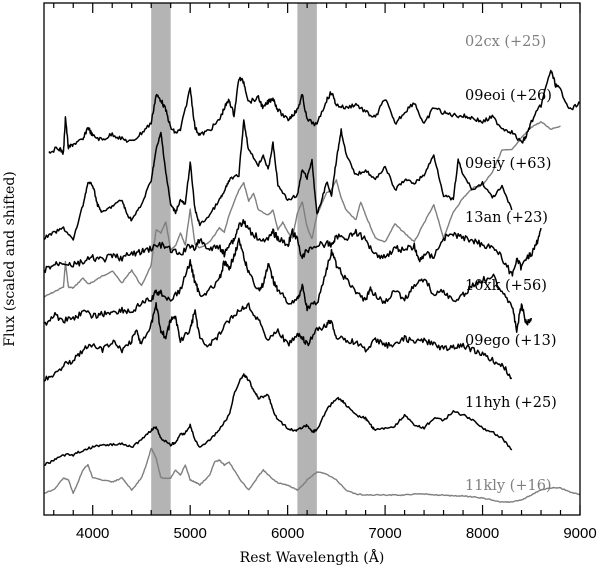  I want to click on series-label: 11kly (+16), so click(508, 486).